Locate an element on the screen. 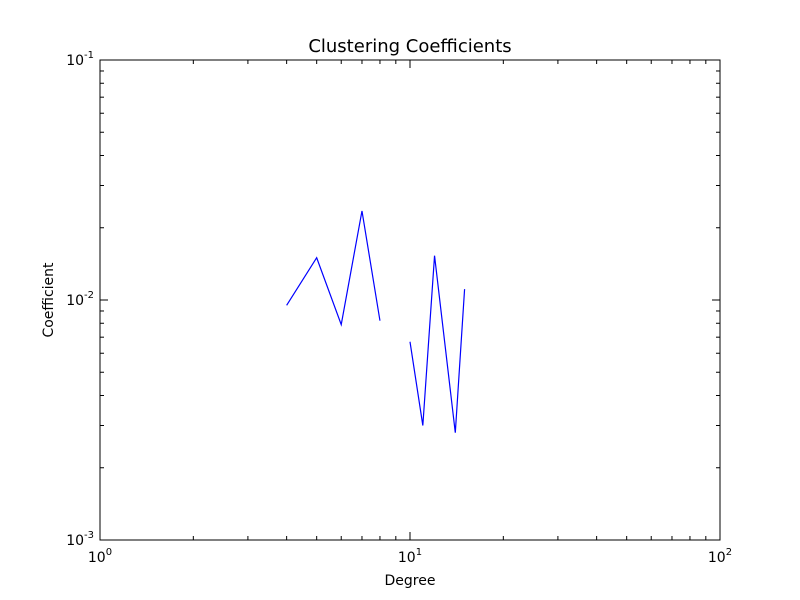  series-layer is located at coordinates (376, 321).